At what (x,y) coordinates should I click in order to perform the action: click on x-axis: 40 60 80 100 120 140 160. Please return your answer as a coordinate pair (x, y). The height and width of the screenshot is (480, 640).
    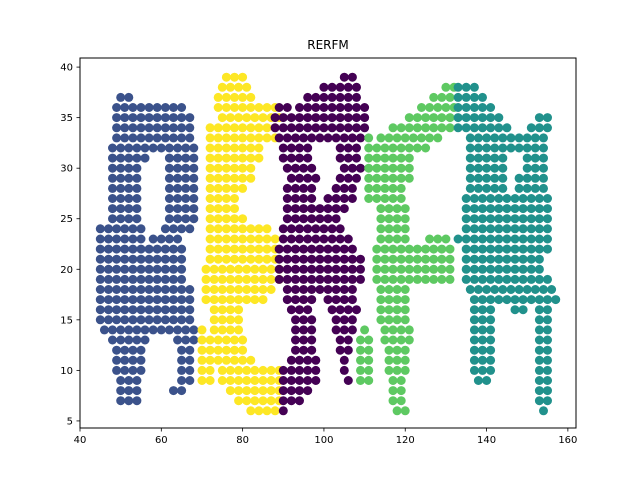
    Looking at the image, I should click on (325, 437).